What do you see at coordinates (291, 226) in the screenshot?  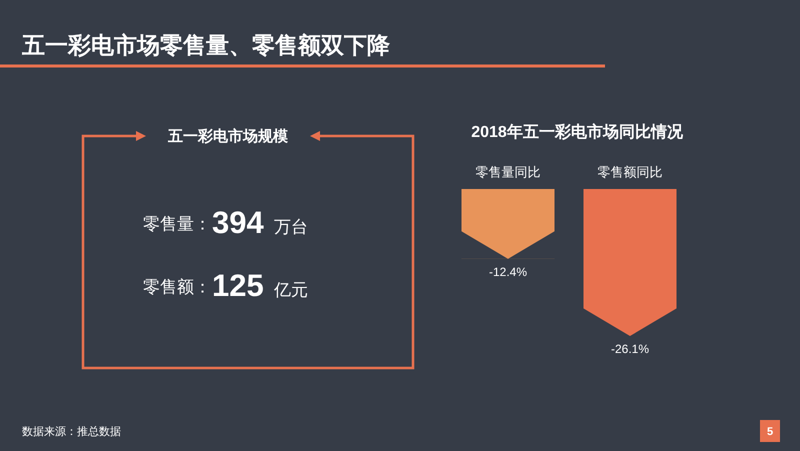 I see `text: 万台` at bounding box center [291, 226].